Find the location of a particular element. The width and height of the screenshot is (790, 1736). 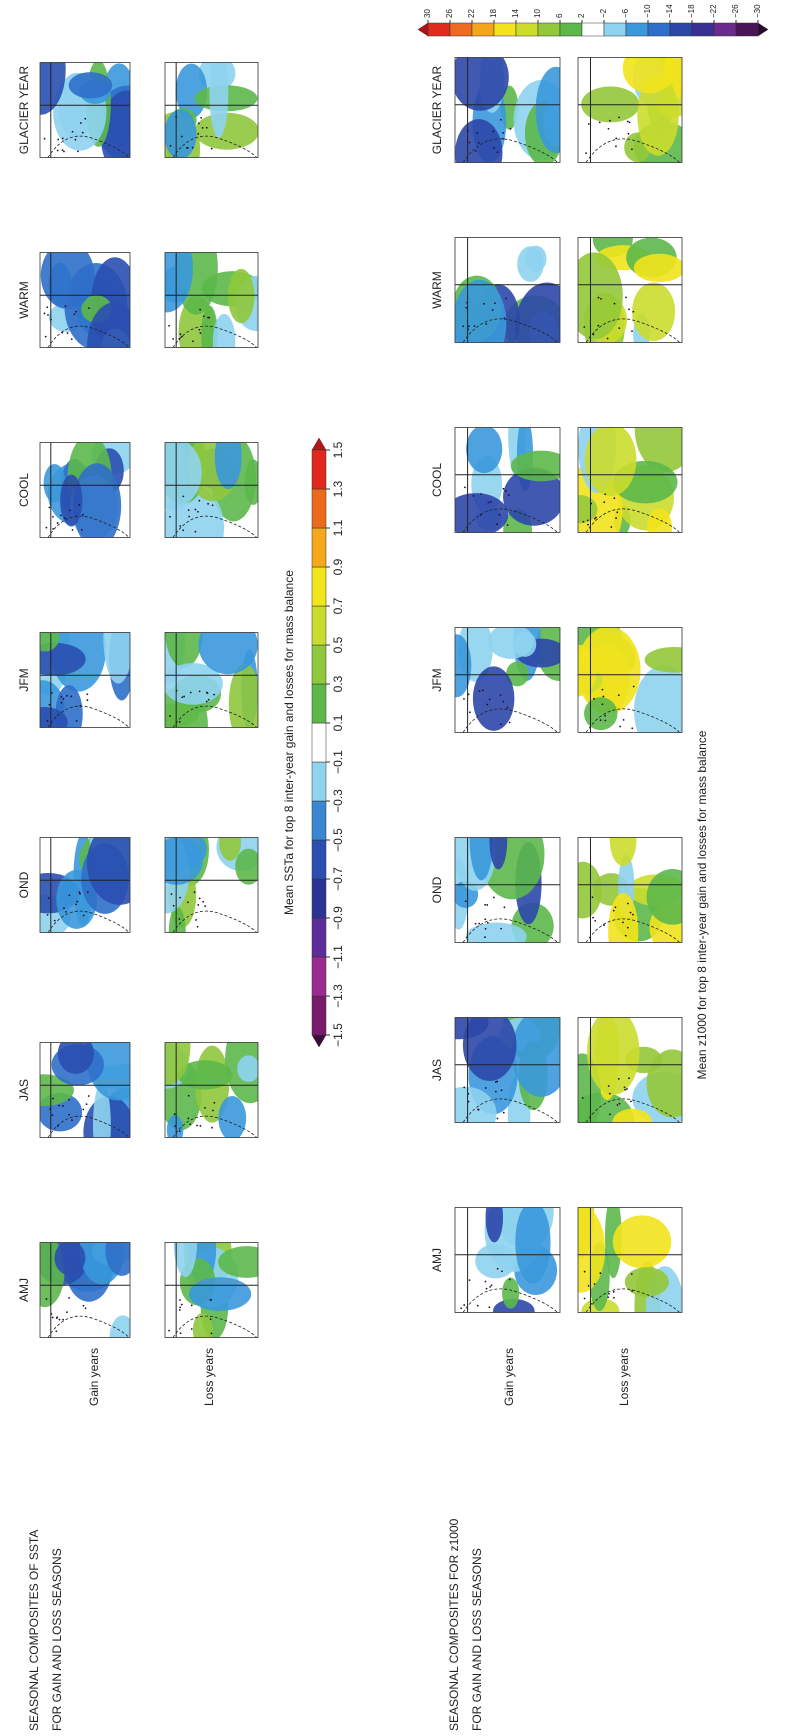

season-label: JFM is located at coordinates (24, 679).